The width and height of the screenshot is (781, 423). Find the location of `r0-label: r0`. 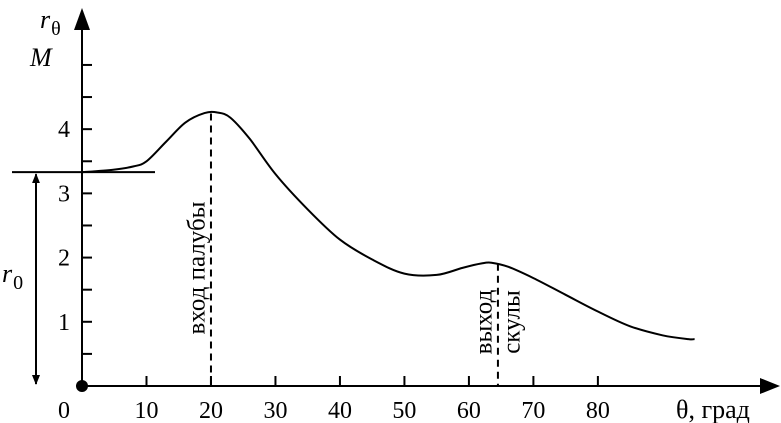

r0-label: r0 is located at coordinates (12, 276).